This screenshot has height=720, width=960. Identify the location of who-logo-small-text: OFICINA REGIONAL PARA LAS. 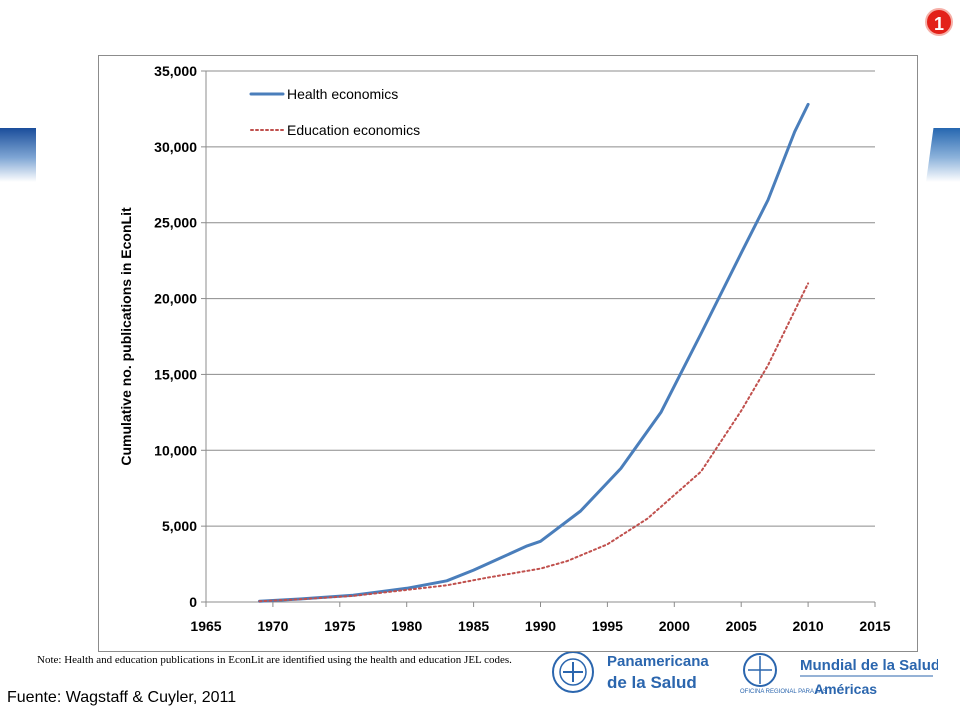
(783, 692).